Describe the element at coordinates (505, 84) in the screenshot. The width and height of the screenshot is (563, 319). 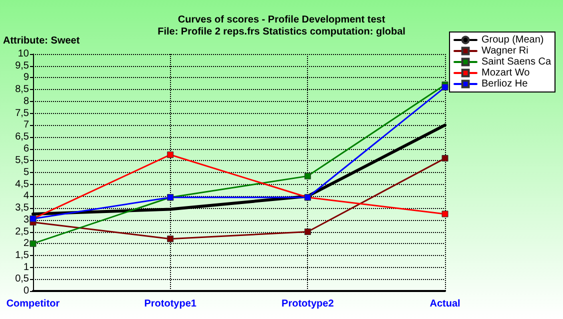
I see `legend-label: Berlioz He` at that location.